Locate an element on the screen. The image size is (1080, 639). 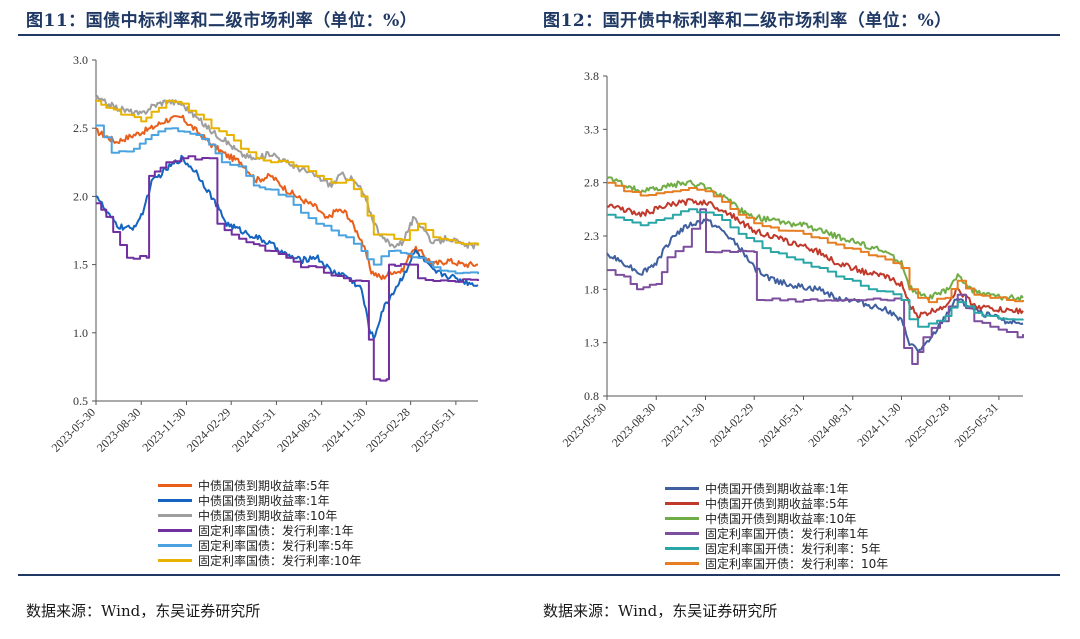
legend-item: 固定利率国债：发行利率:1年 is located at coordinates (259, 530).